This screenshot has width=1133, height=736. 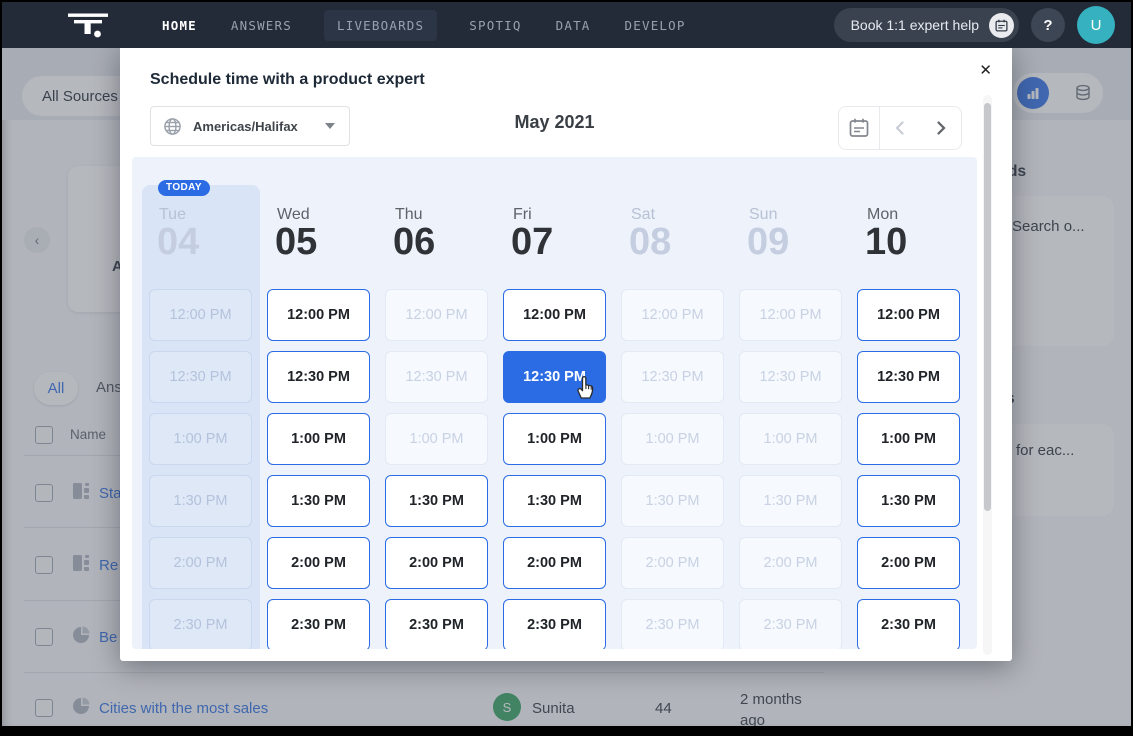 I want to click on liveboard-icon, so click(x=81, y=565).